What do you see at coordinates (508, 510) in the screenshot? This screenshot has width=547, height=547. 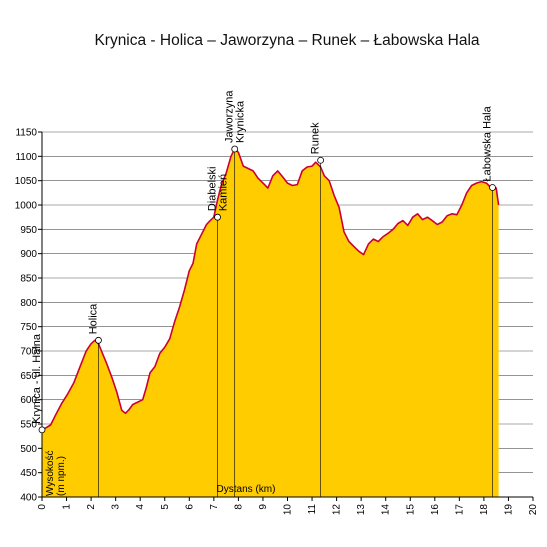 I see `x-tick-label-19: 19` at bounding box center [508, 510].